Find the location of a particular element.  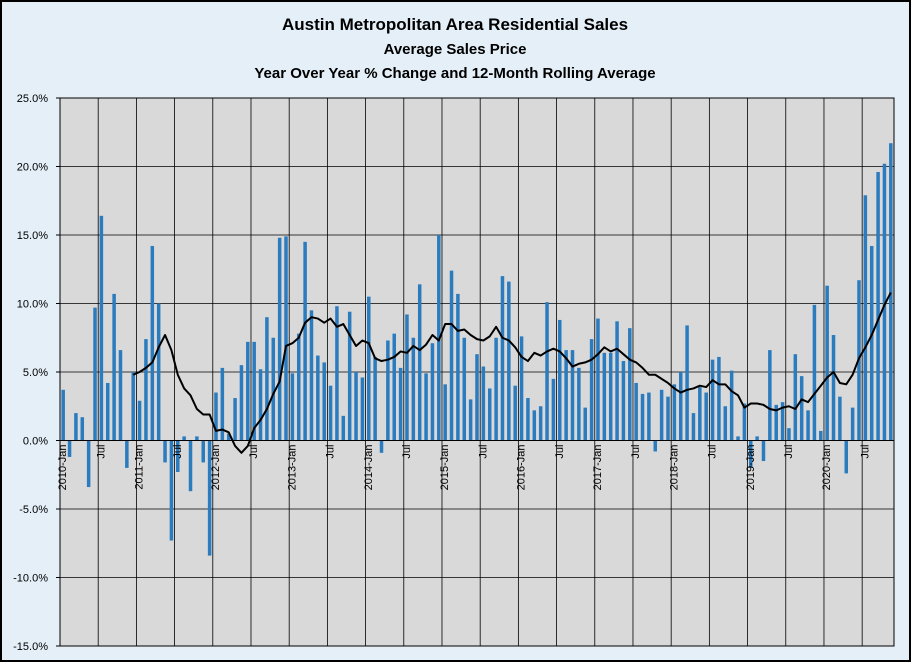

x-tick-label: 2011-Jan is located at coordinates (140, 467).